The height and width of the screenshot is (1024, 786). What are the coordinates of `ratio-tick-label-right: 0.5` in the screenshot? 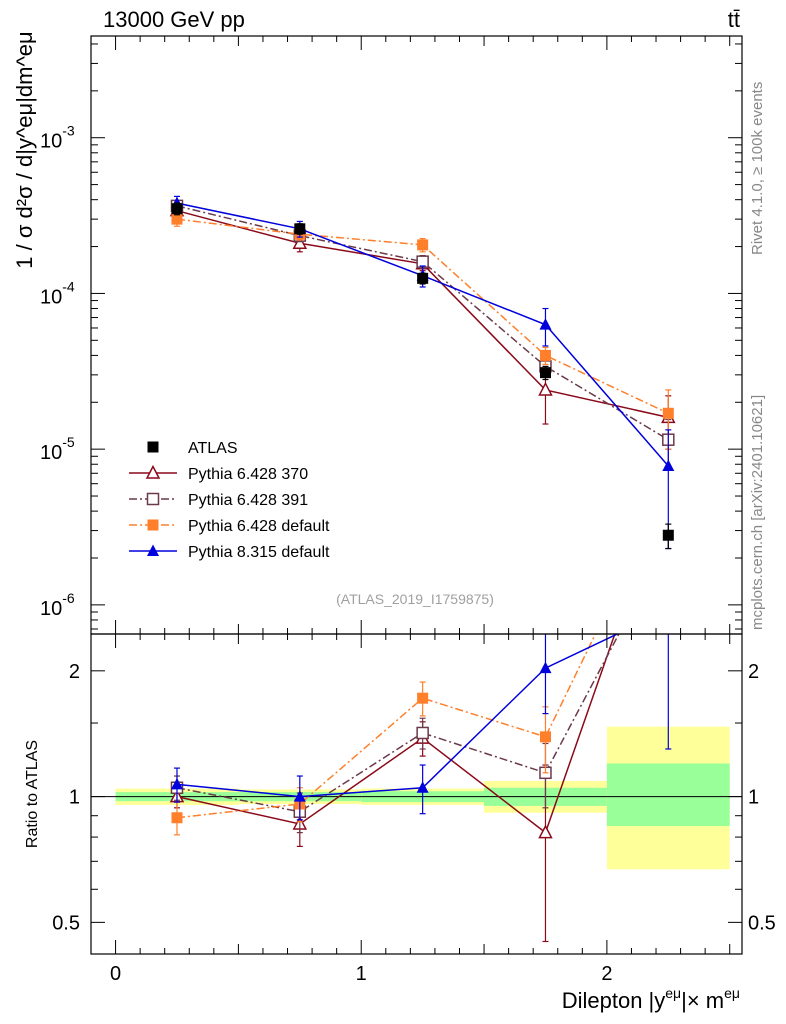 It's located at (762, 923).